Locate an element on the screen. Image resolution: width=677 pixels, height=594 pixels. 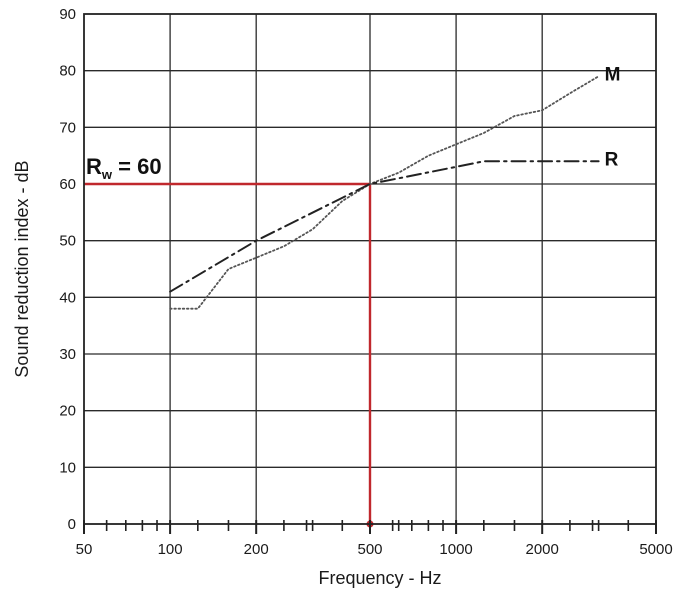
x-tick-label: 1000 is located at coordinates (455, 549).